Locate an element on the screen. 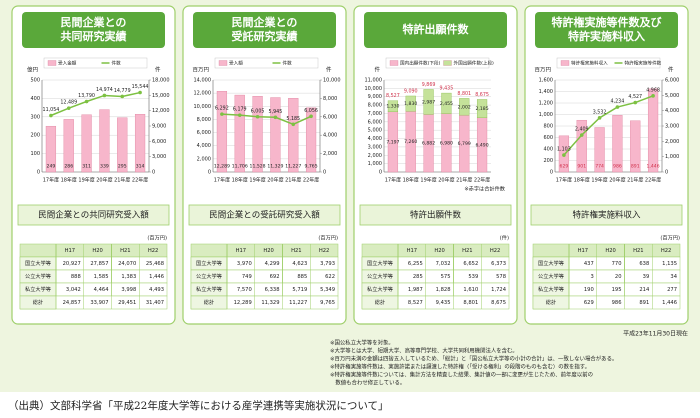 The width and height of the screenshot is (700, 418). table-cell: 749 is located at coordinates (247, 277).